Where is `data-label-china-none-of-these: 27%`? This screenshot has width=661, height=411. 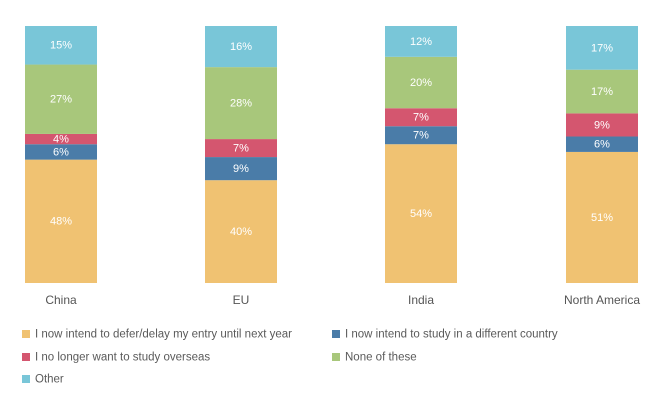
data-label-china-none-of-these: 27% is located at coordinates (61, 100).